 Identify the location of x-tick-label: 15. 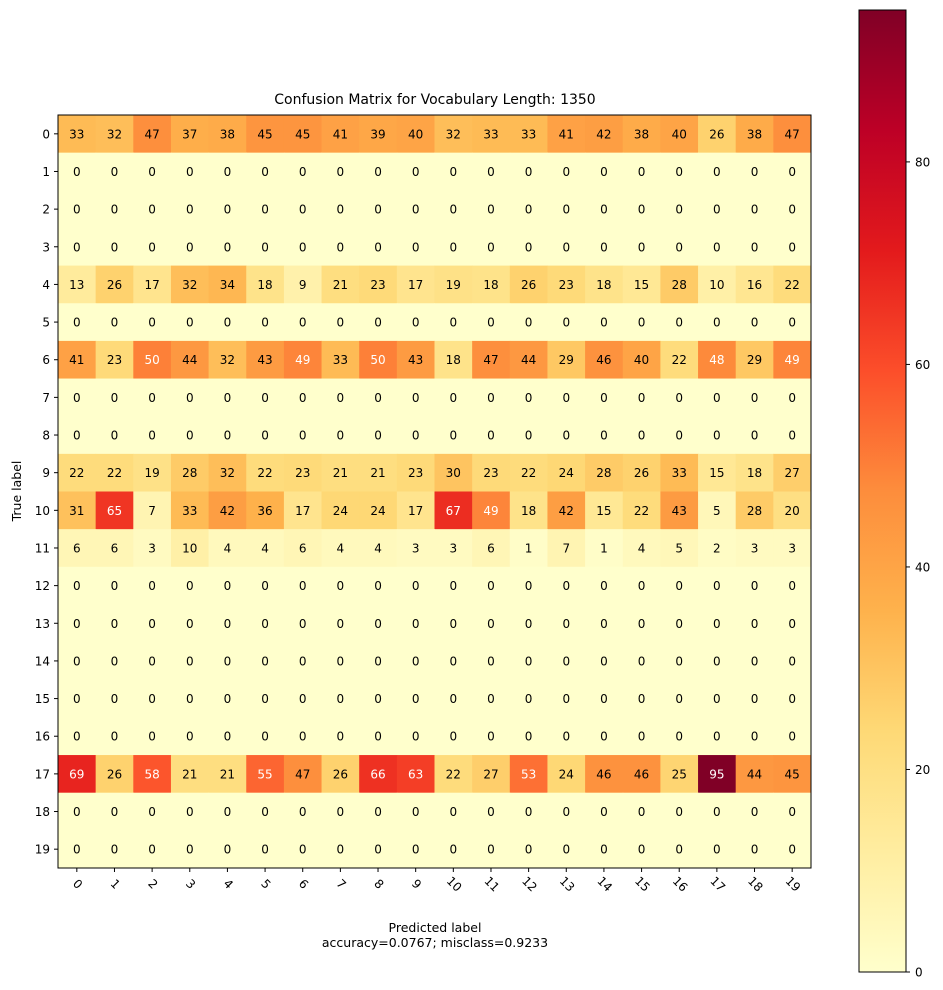
(642, 884).